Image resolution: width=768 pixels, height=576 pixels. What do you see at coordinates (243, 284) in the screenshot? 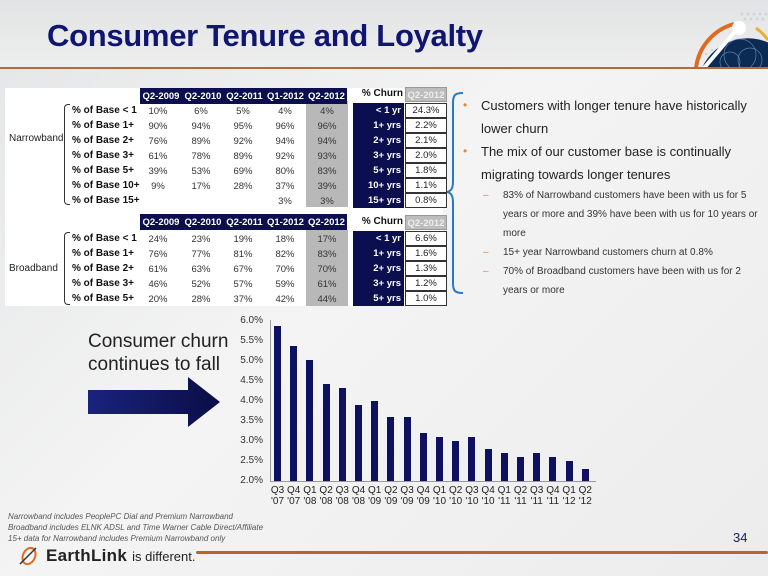
I see `table-cell: 57%` at bounding box center [243, 284].